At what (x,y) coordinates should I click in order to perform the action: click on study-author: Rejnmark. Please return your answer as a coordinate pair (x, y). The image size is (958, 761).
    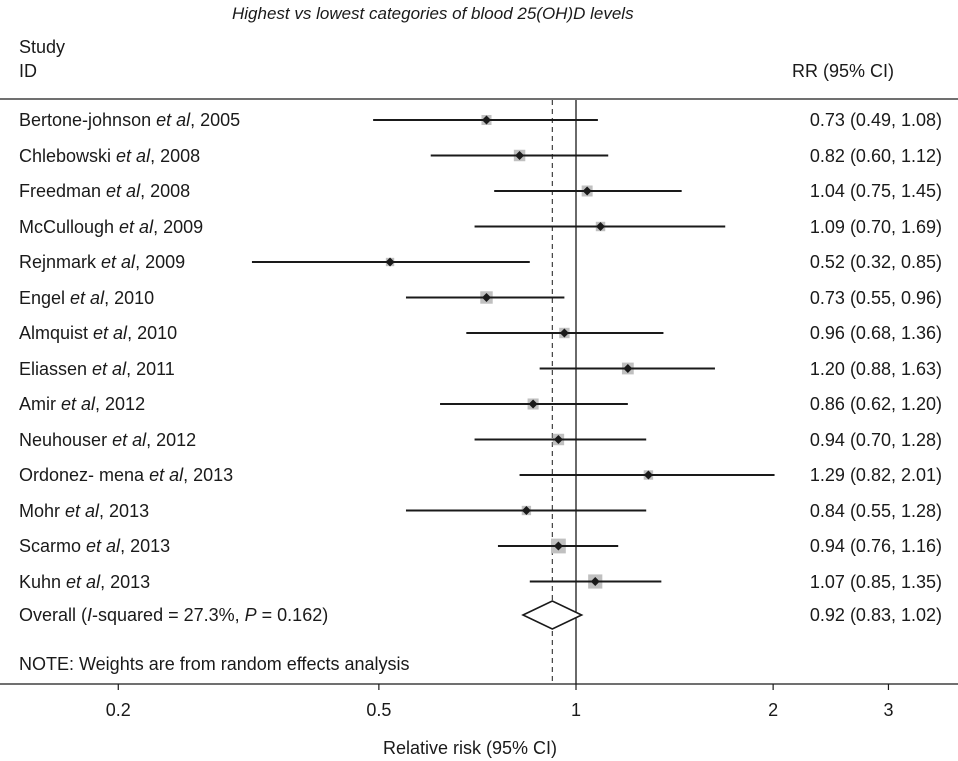
    Looking at the image, I should click on (60, 262).